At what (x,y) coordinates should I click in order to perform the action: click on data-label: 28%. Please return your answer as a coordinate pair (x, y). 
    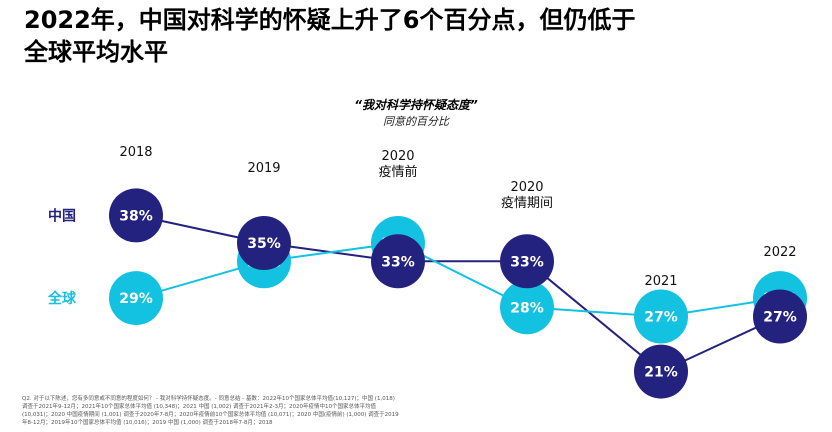
    Looking at the image, I should click on (527, 308).